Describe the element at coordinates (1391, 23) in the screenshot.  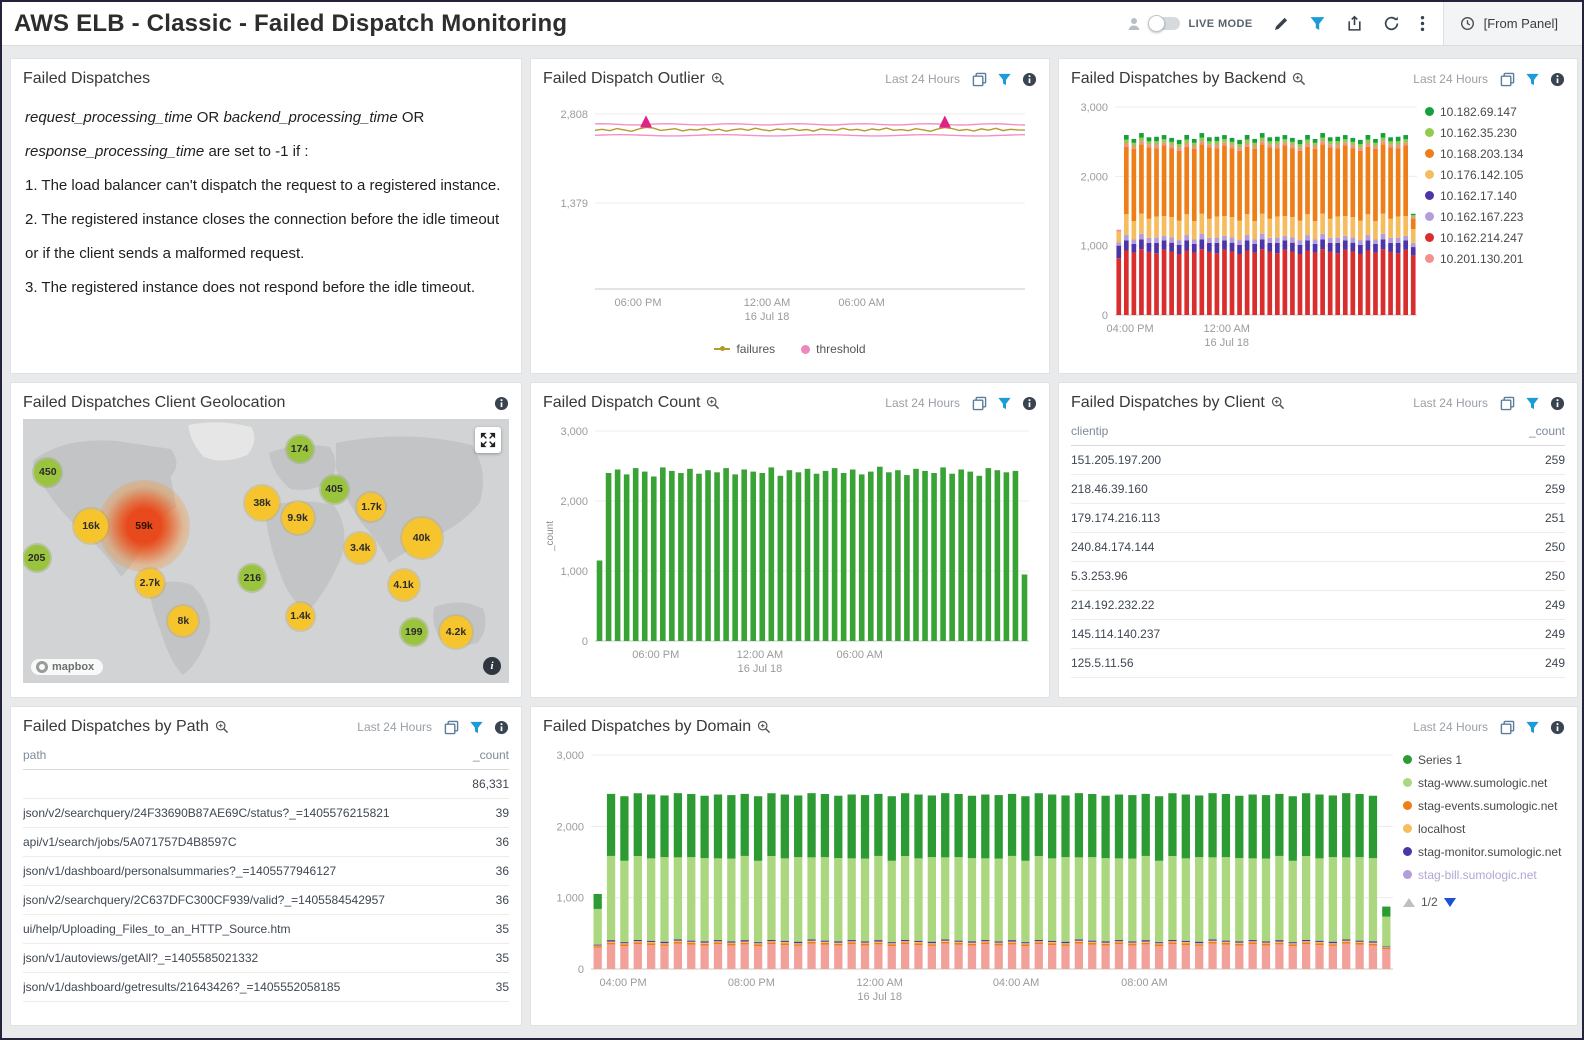
I see `refresh-icon` at that location.